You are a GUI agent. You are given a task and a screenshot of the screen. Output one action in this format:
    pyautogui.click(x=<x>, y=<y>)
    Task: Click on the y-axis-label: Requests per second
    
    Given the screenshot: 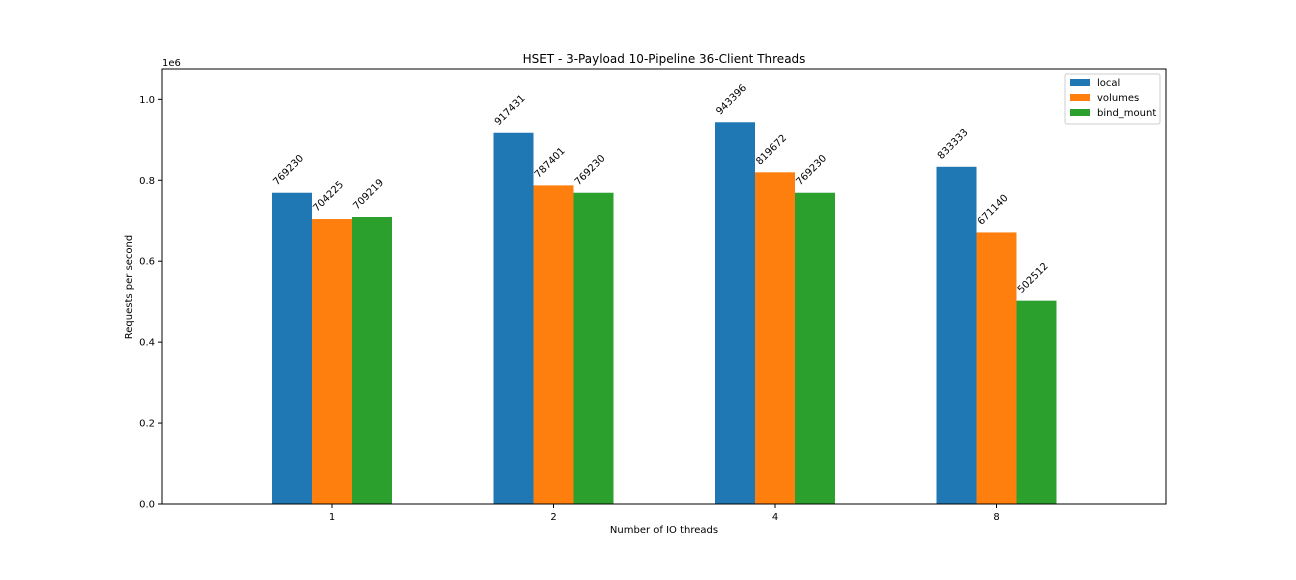 What is the action you would take?
    pyautogui.click(x=129, y=287)
    